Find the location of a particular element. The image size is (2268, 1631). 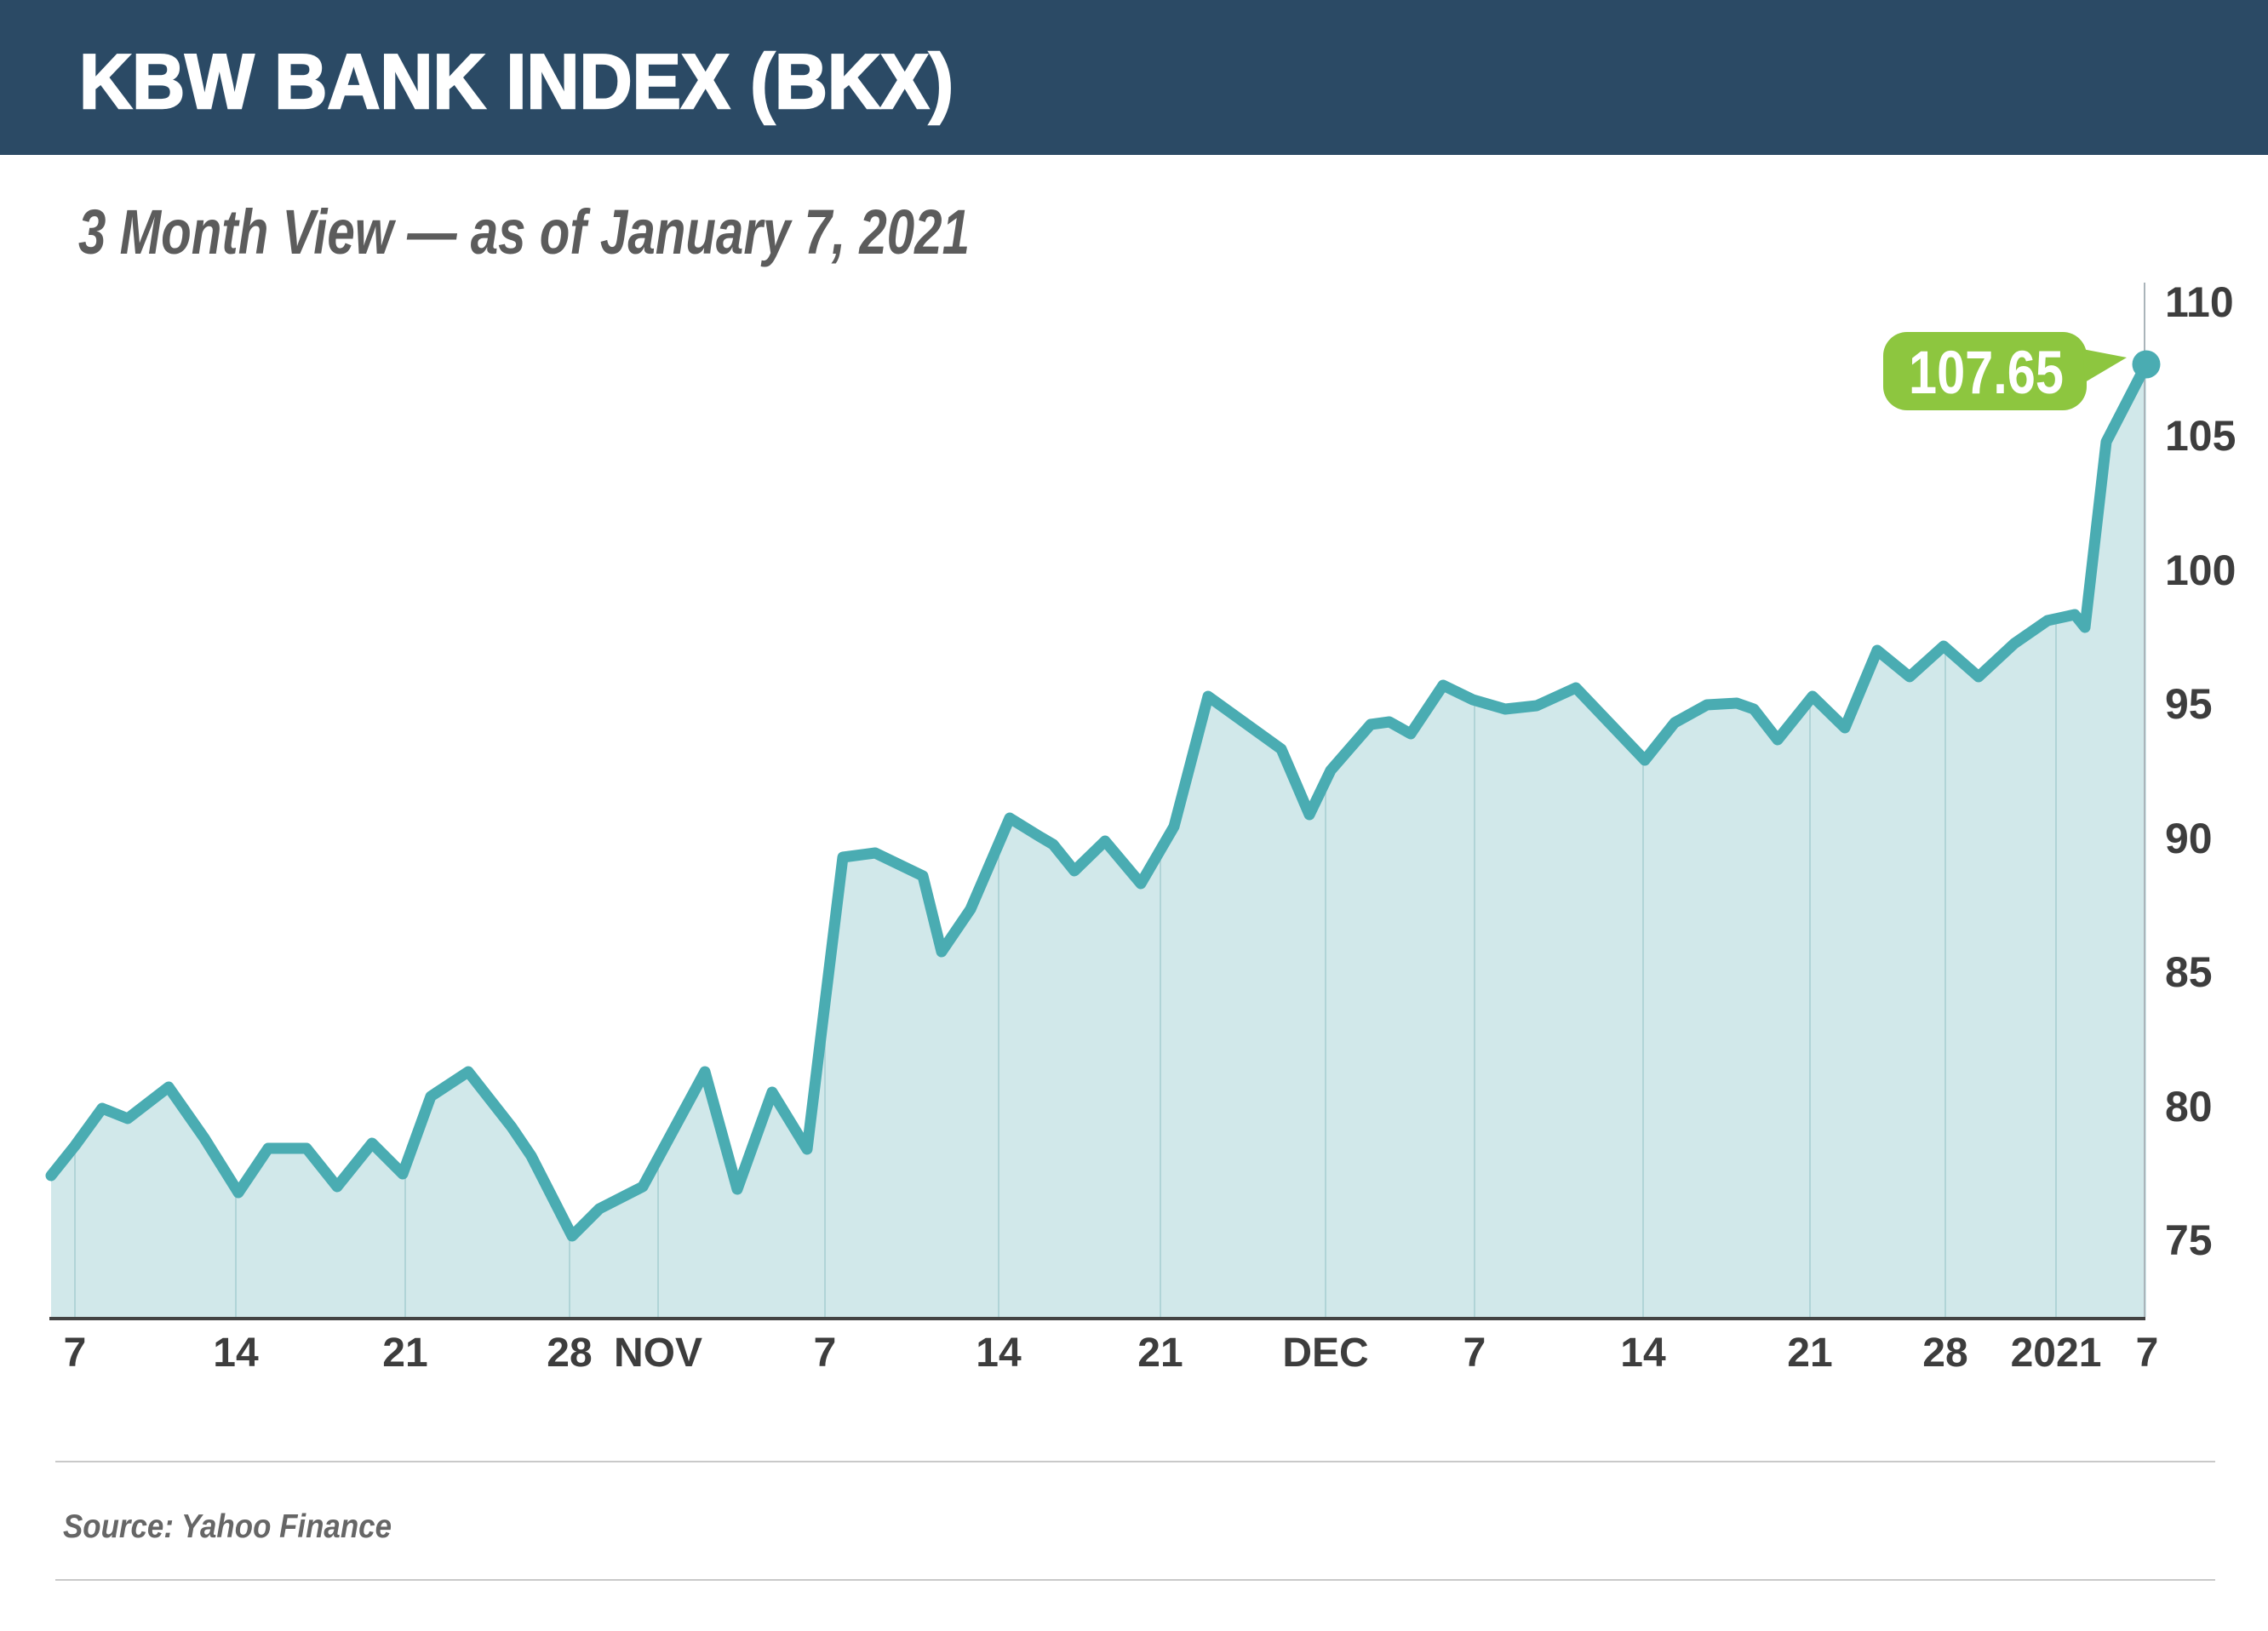

svg-text: KBW BANK INDEX (BKX) is located at coordinates (516, 82).